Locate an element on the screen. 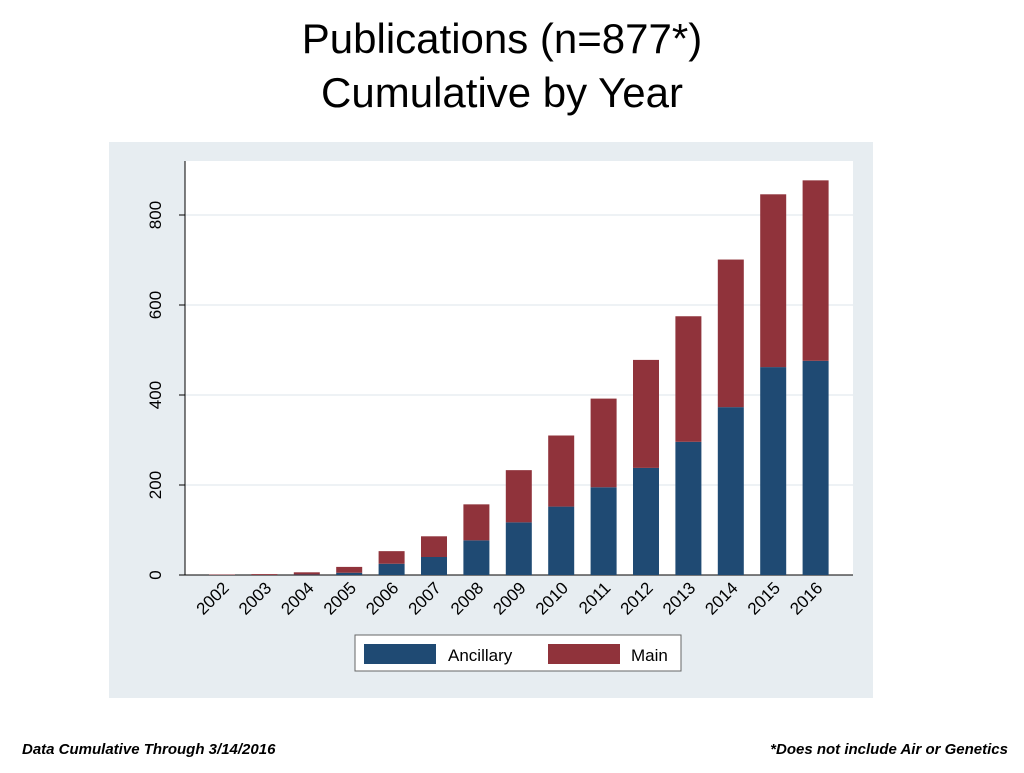  bar-ancillary-2010 is located at coordinates (561, 541).